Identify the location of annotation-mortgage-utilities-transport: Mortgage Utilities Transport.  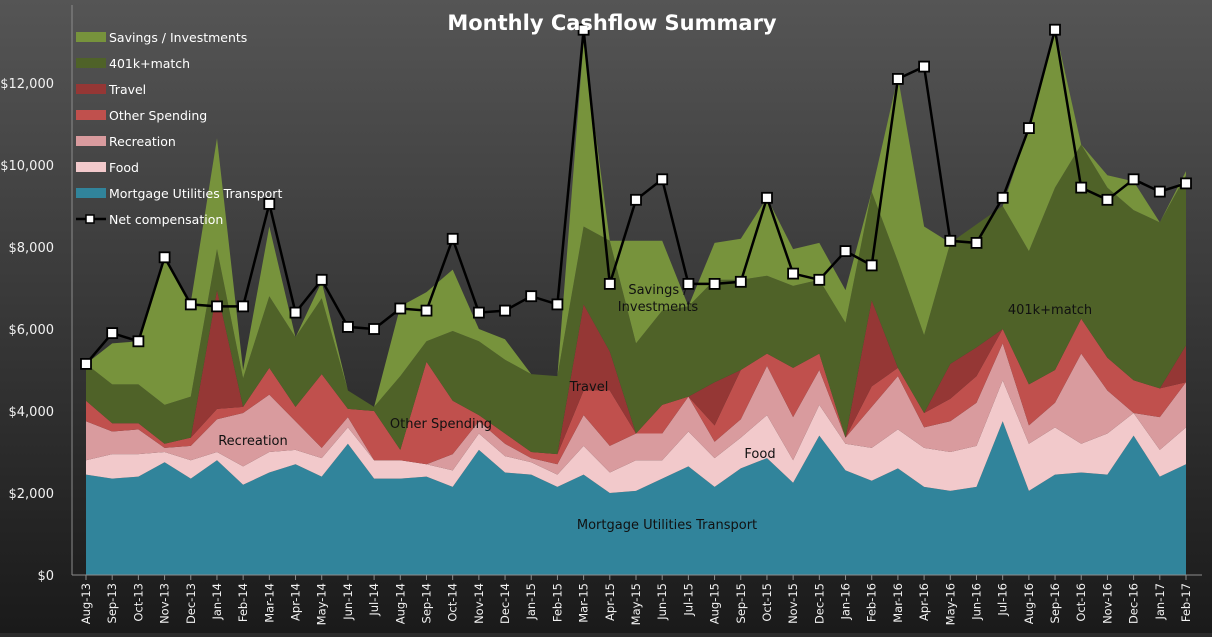
(667, 525).